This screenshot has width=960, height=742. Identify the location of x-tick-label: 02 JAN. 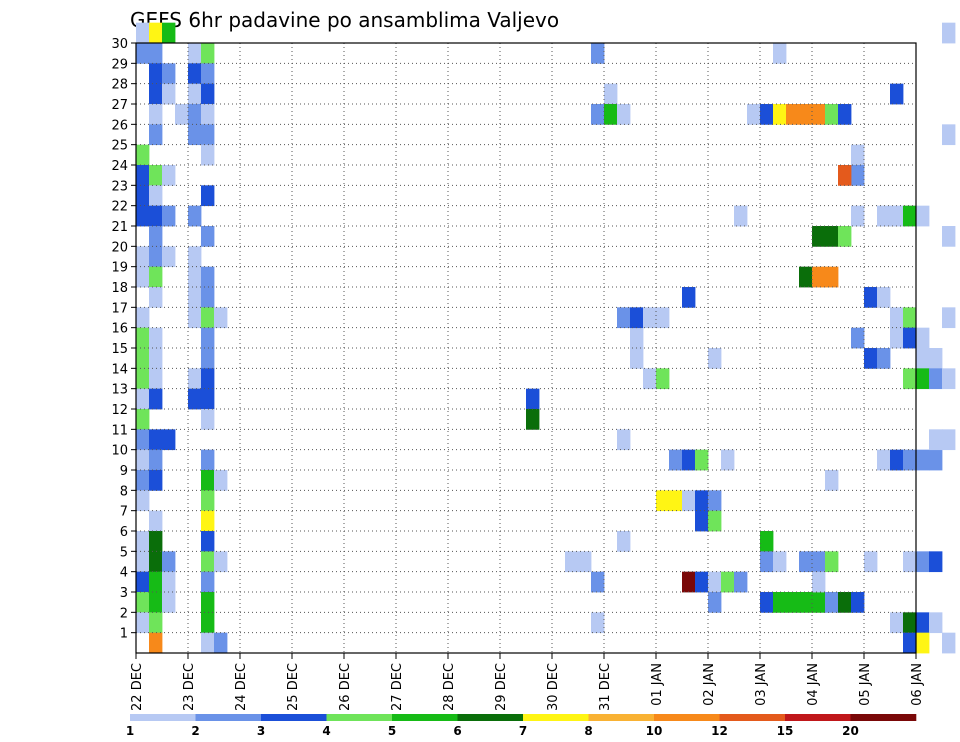
(709, 684).